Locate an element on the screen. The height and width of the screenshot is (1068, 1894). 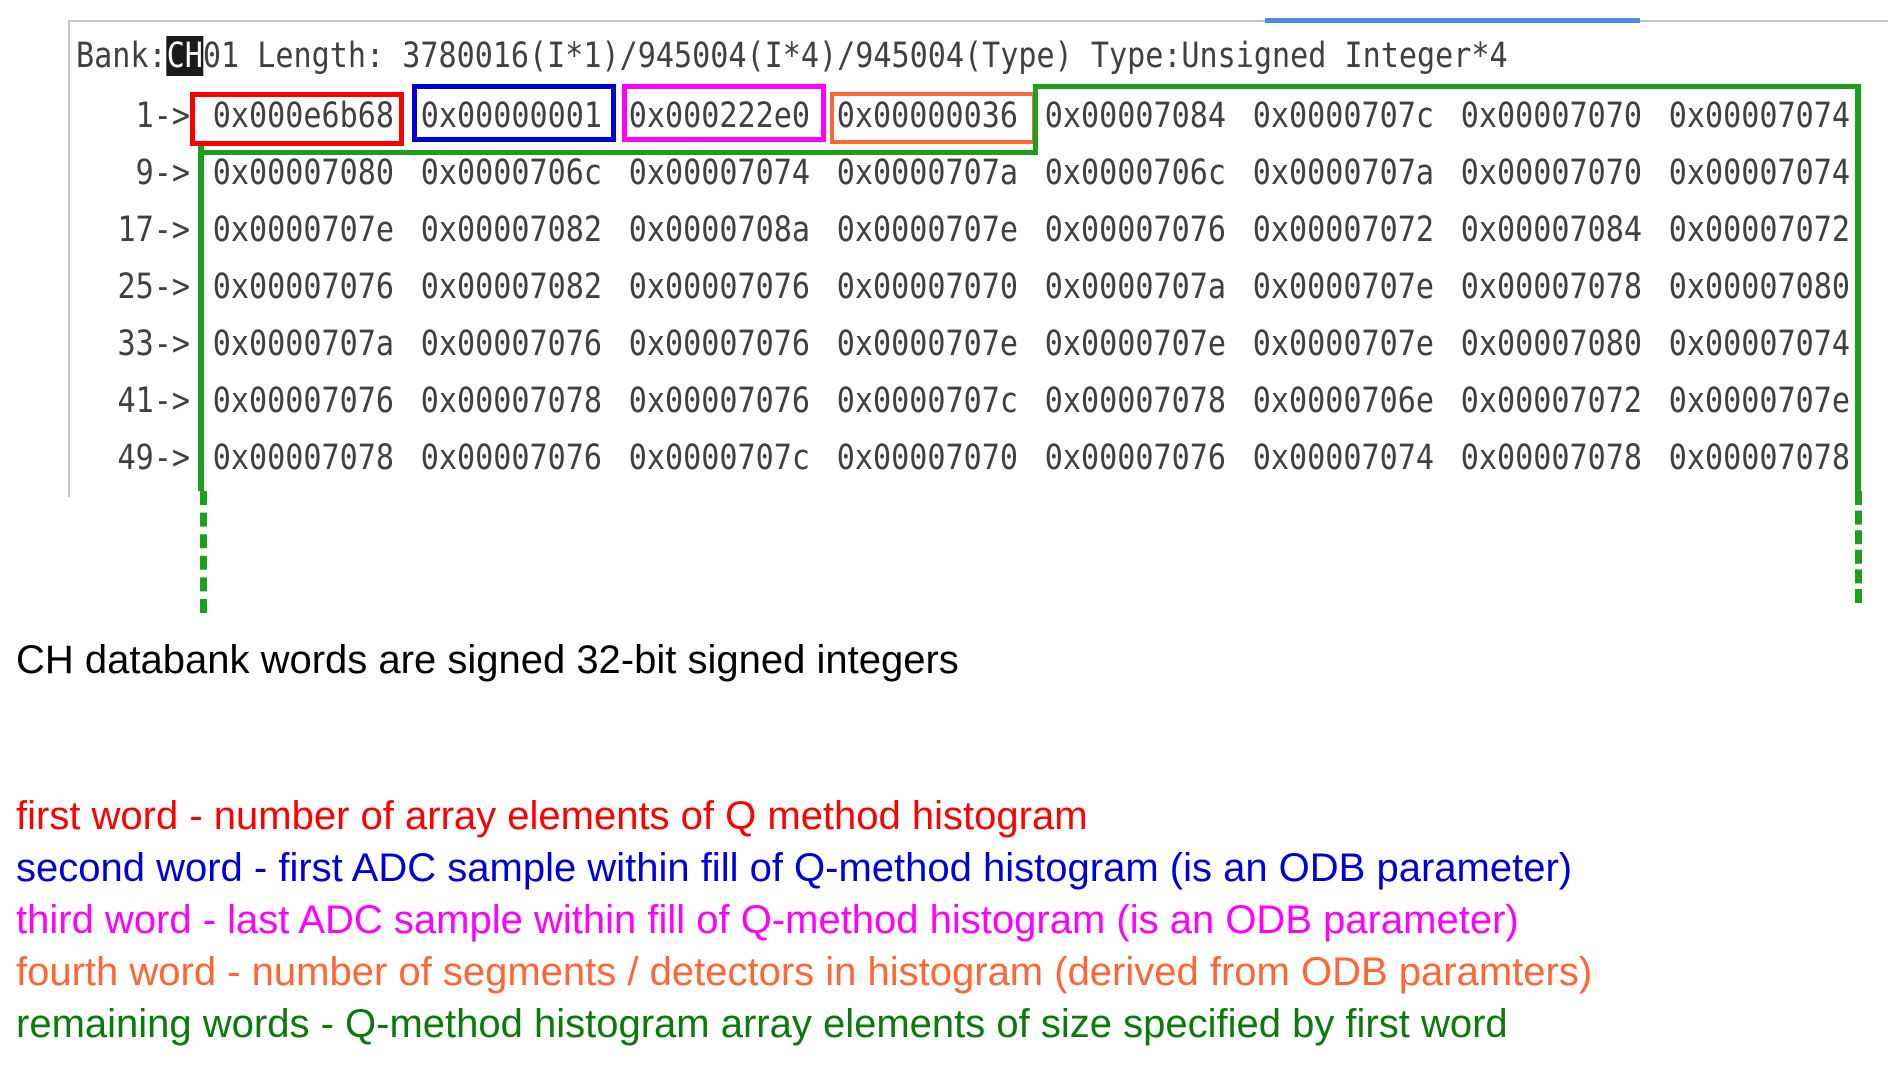
hex-word-text: 0x0000706c is located at coordinates (511, 173).